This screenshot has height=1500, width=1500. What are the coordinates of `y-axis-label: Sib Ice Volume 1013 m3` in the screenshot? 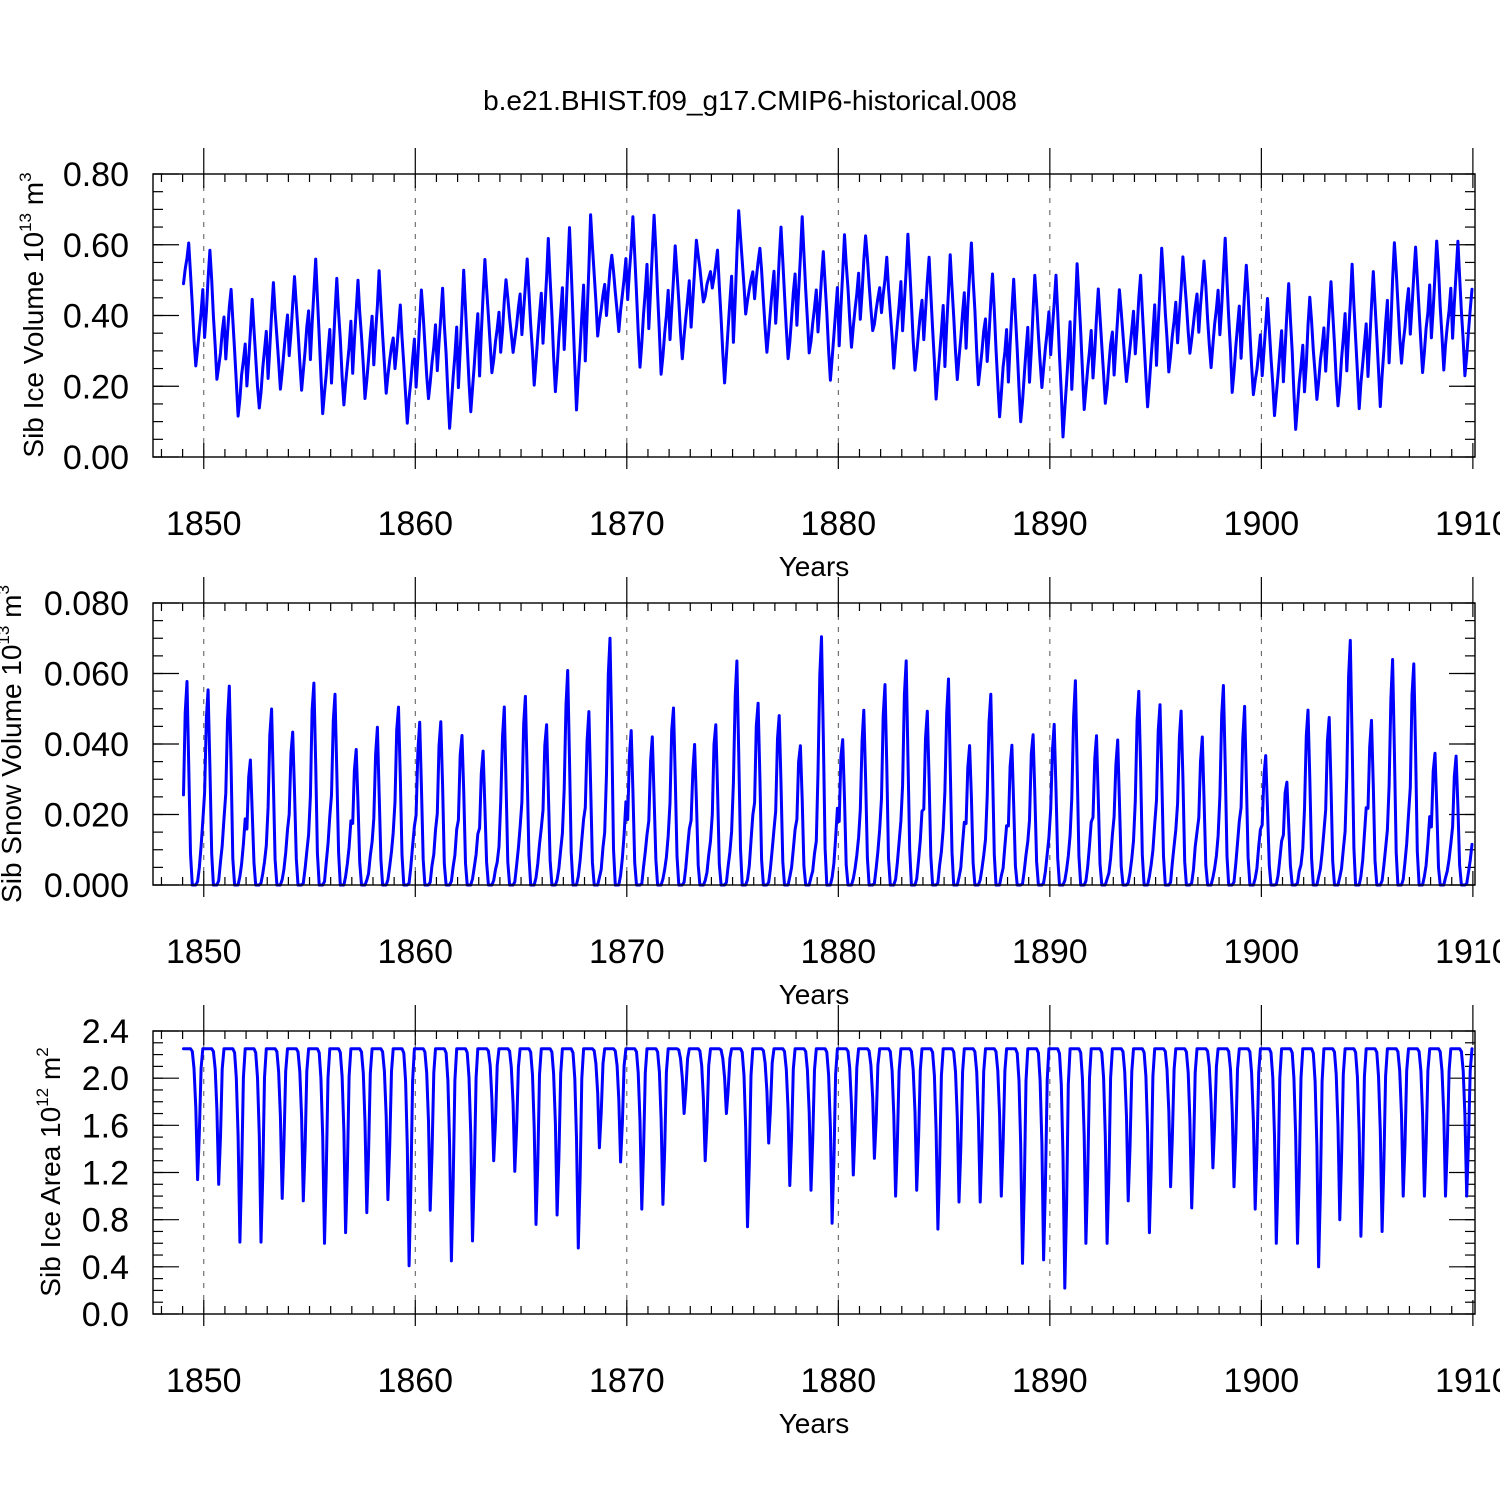 It's located at (32, 314).